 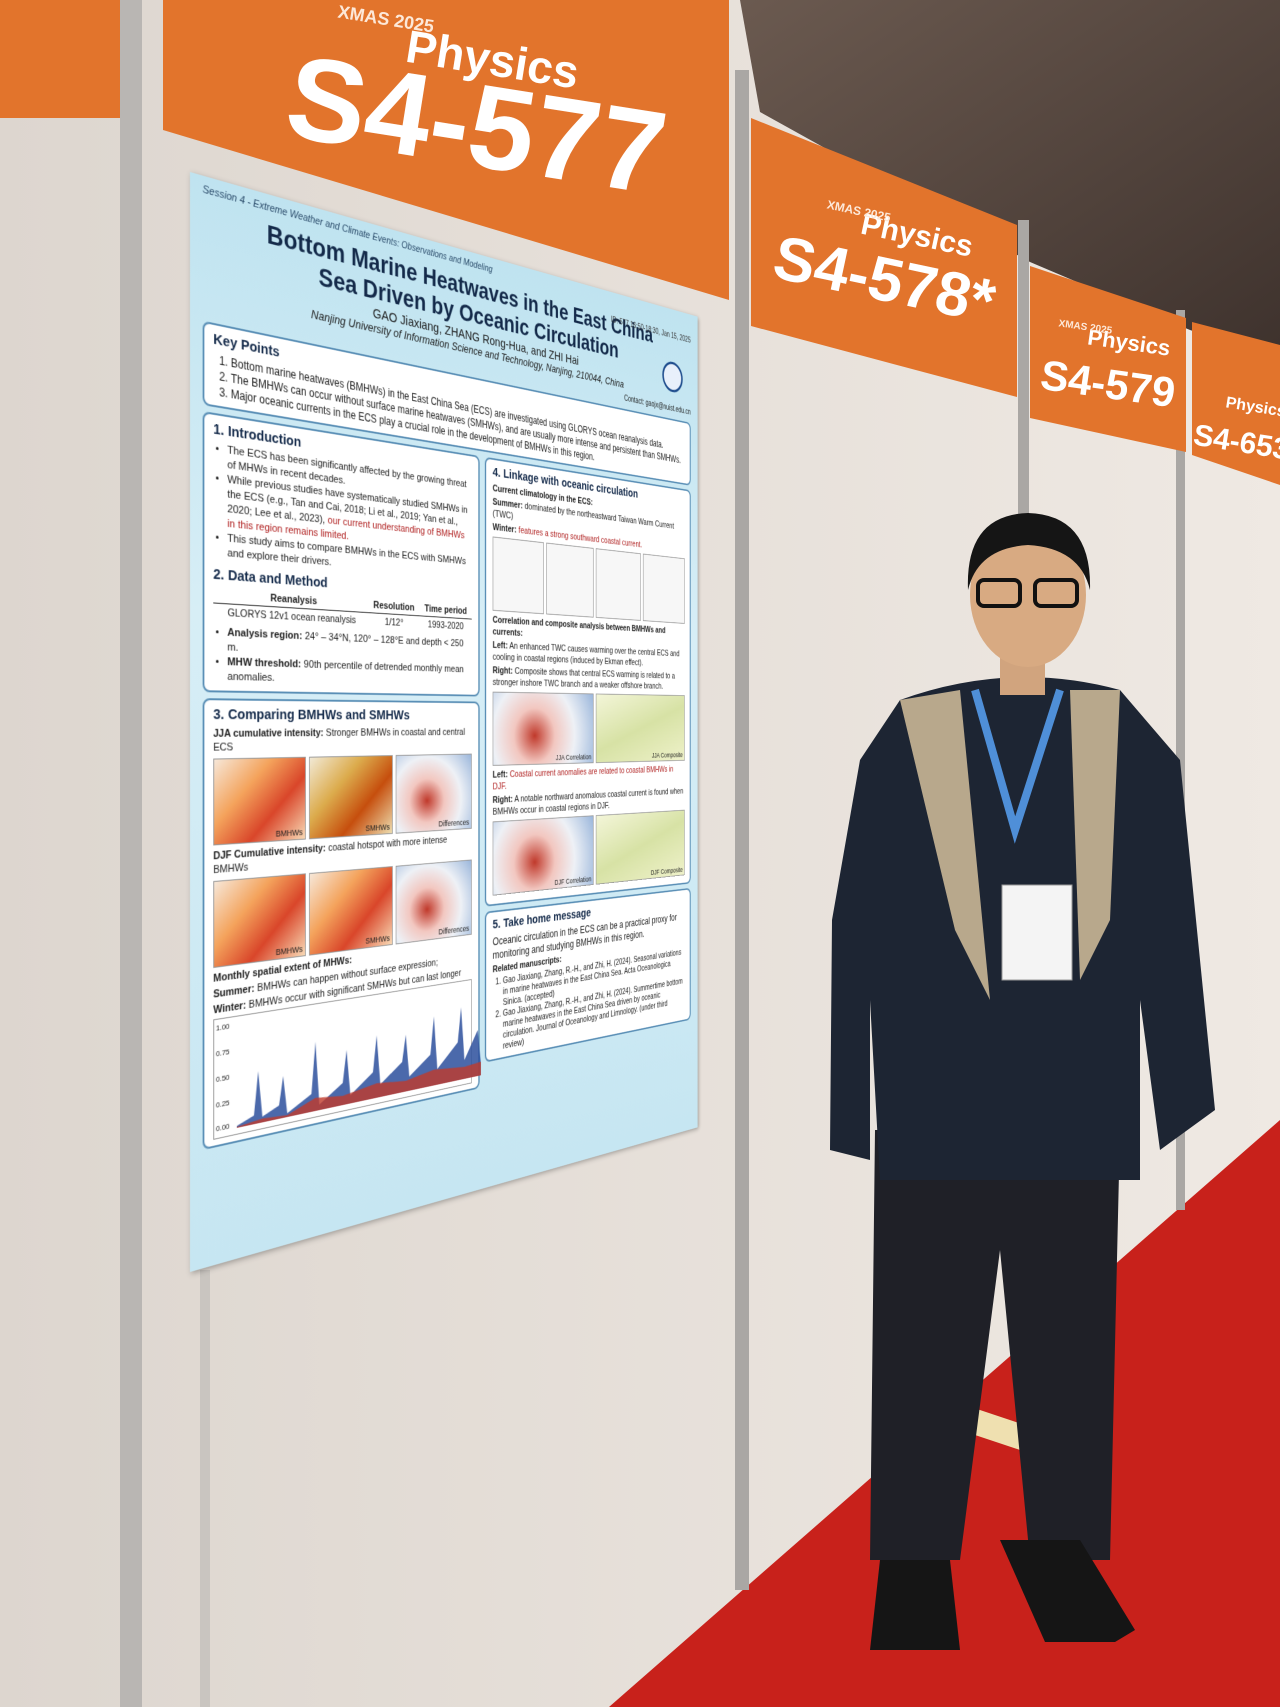 I want to click on map: JJA Composite, so click(x=640, y=728).